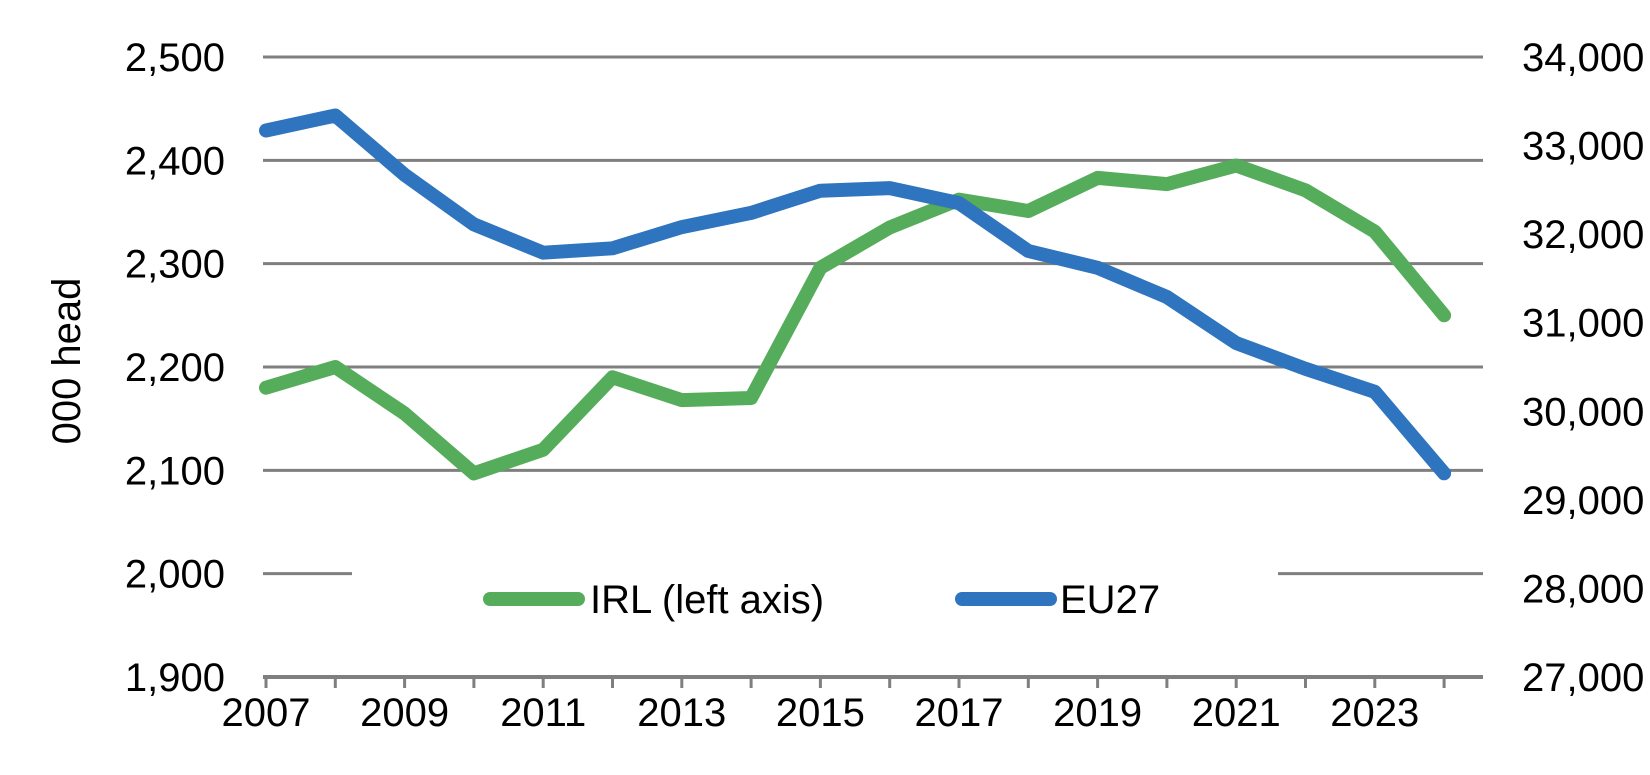 The height and width of the screenshot is (775, 1650). I want to click on left-axis-tick-label: 2,500, so click(175, 58).